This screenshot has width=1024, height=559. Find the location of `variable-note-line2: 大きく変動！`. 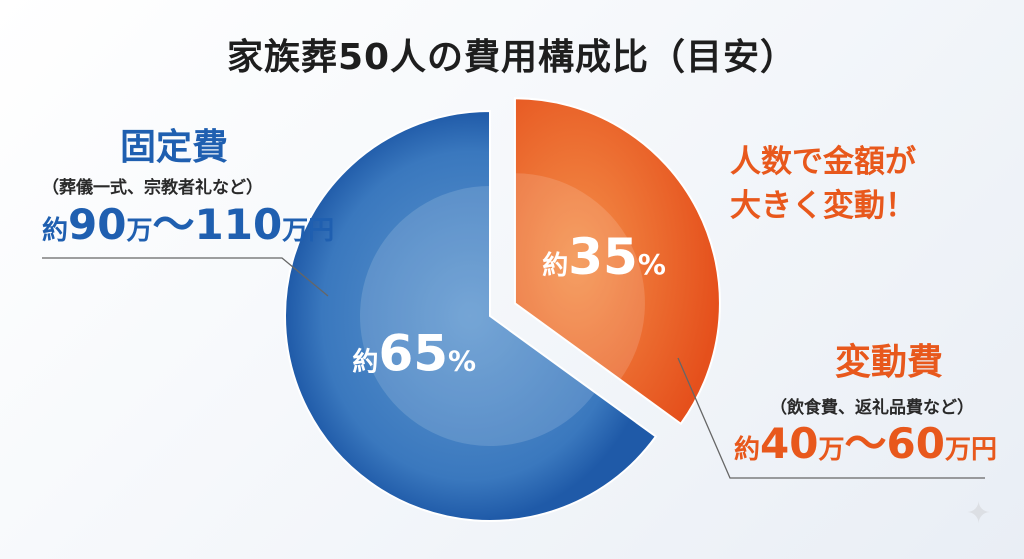

variable-note-line2: 大きく変動！ is located at coordinates (823, 206).